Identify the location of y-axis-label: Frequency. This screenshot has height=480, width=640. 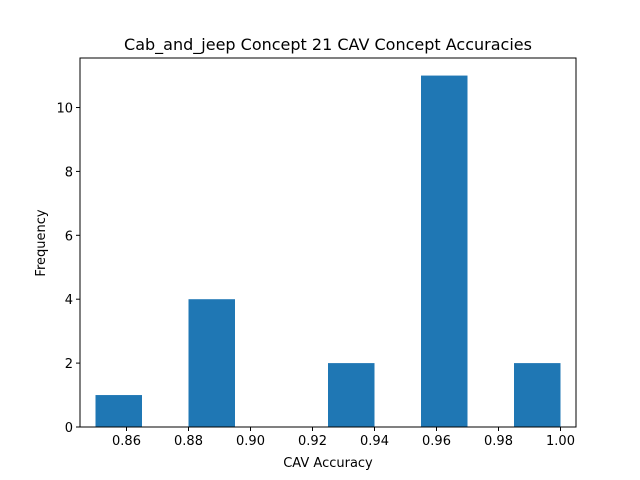
(41, 242).